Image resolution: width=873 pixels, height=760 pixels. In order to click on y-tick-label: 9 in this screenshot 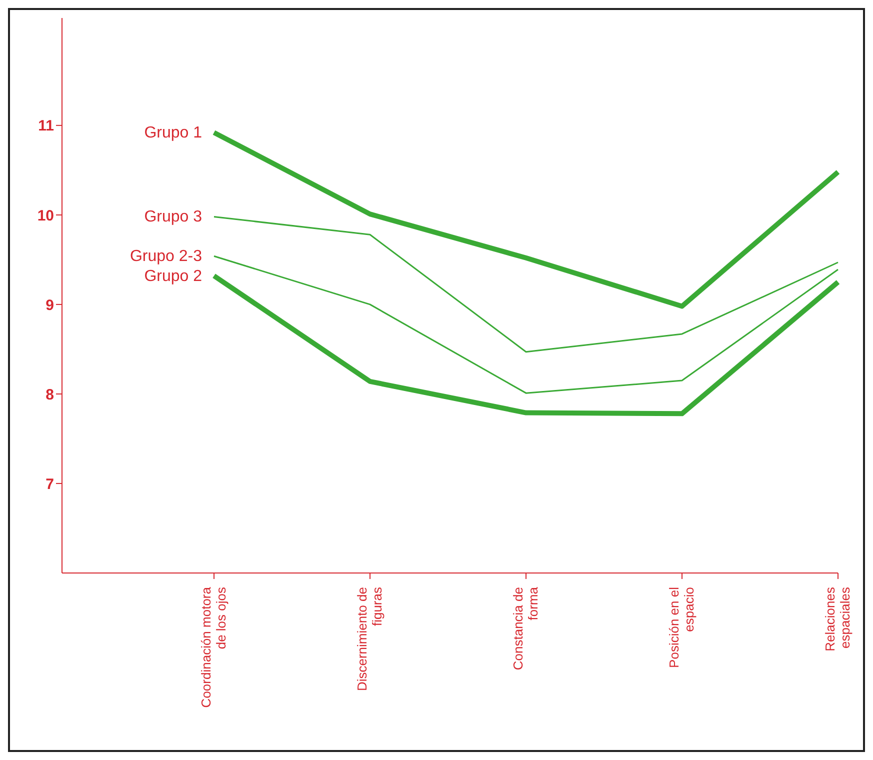, I will do `click(50, 305)`.